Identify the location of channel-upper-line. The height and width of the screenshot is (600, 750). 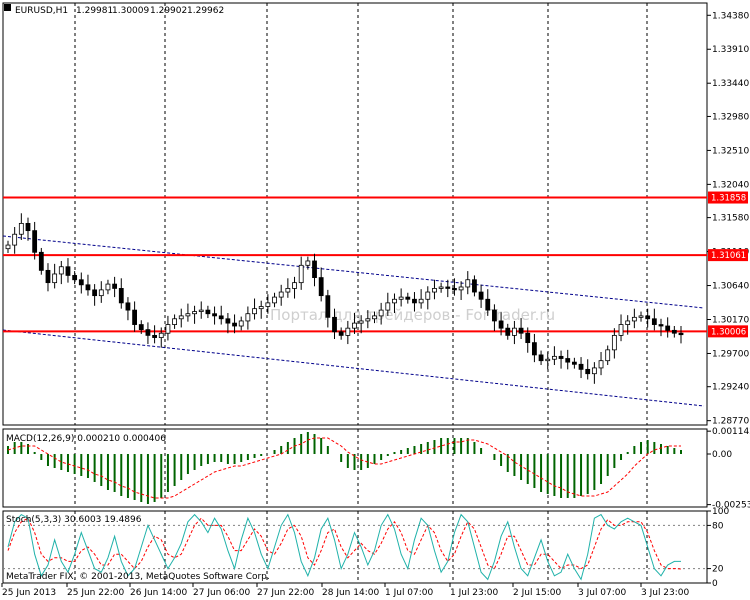
(353, 272).